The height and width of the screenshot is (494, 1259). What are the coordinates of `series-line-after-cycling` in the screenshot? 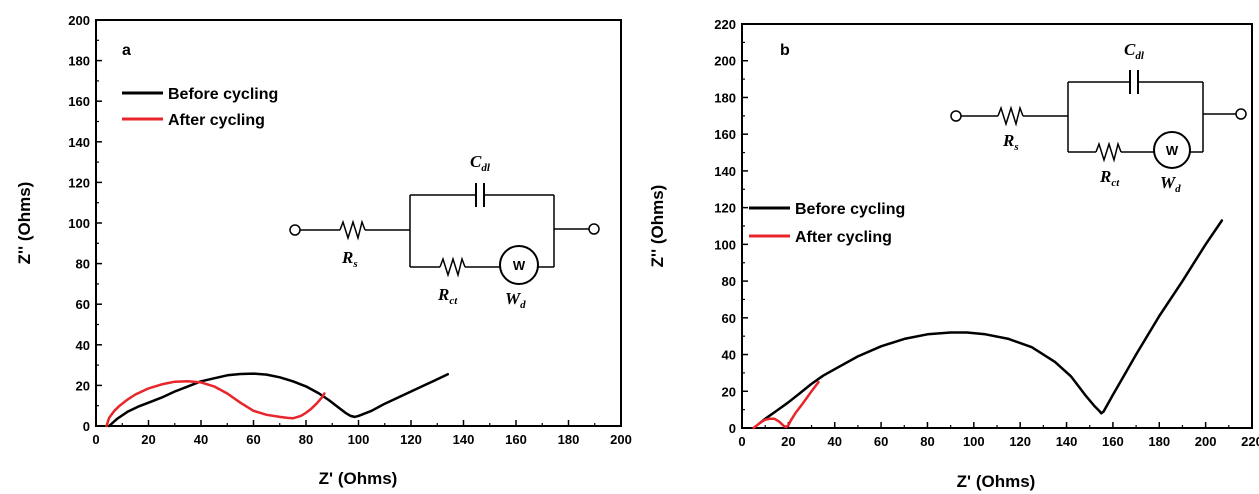 It's located at (216, 403).